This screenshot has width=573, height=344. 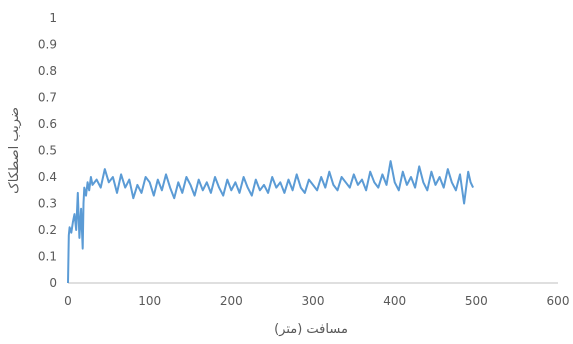 What do you see at coordinates (149, 301) in the screenshot?
I see `x-tick-label: 100` at bounding box center [149, 301].